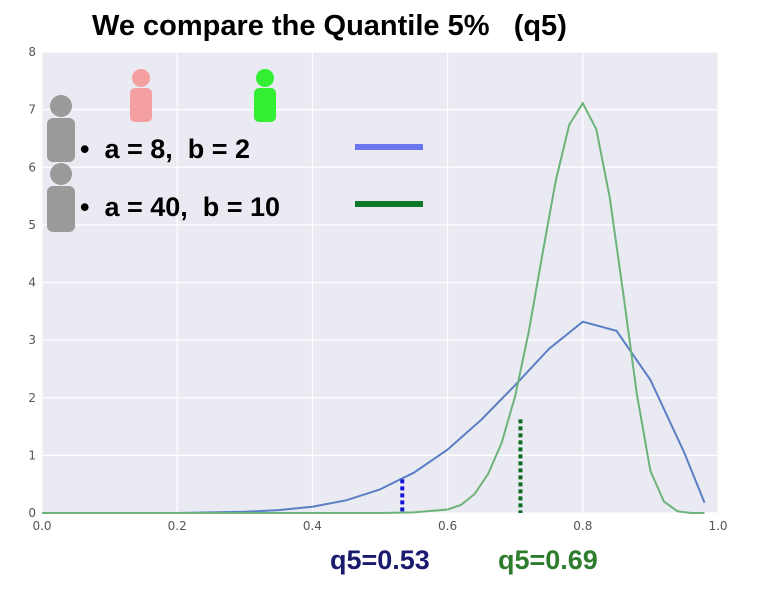  I want to click on x-tick-label: 0.6, so click(447, 526).